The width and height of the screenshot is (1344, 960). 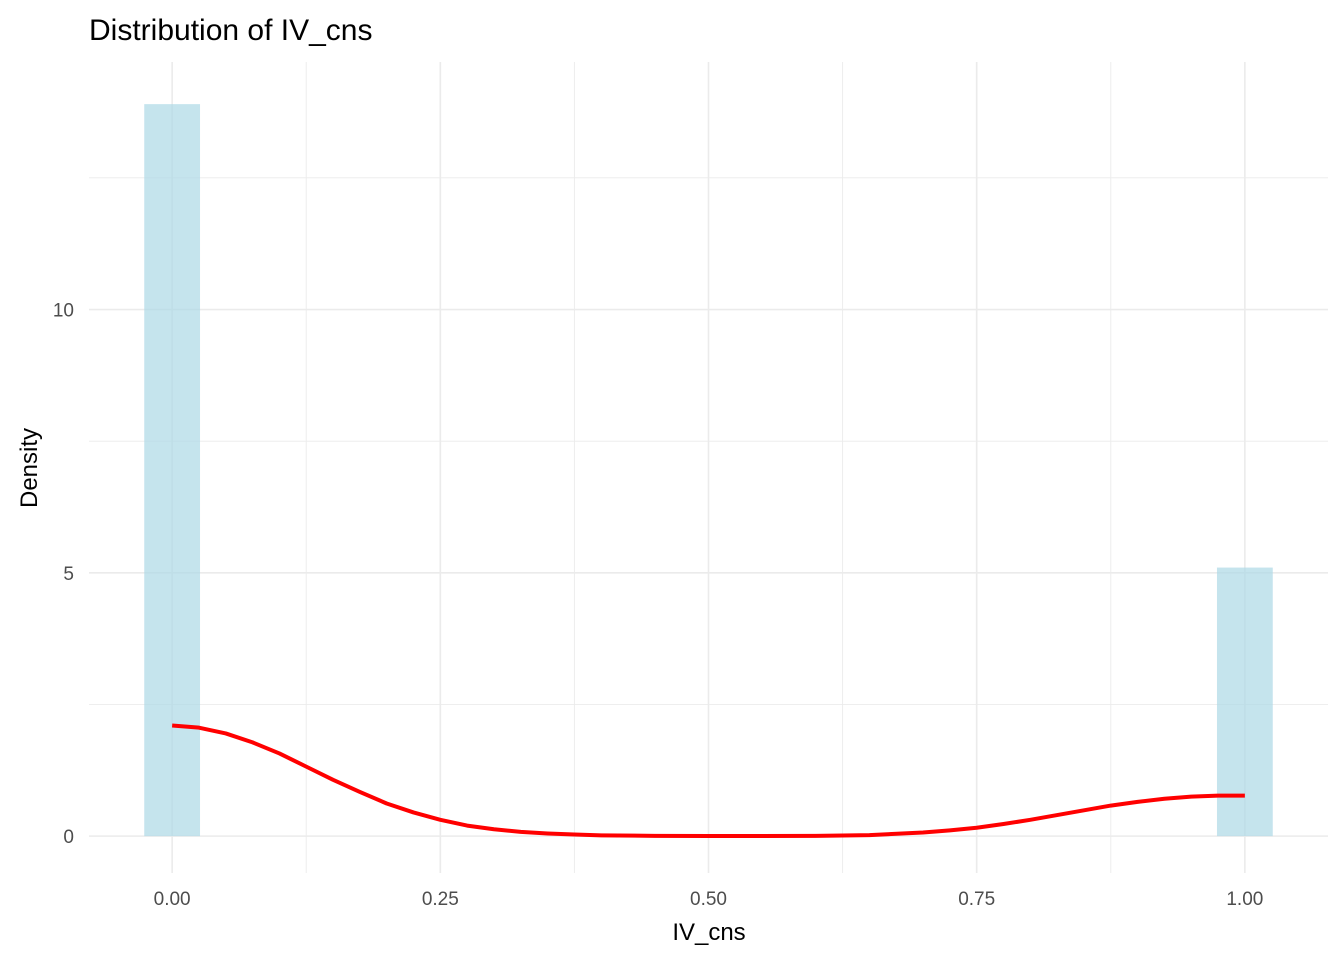 I want to click on y-axis-tick-labels: 0 5 10, so click(x=63, y=575).